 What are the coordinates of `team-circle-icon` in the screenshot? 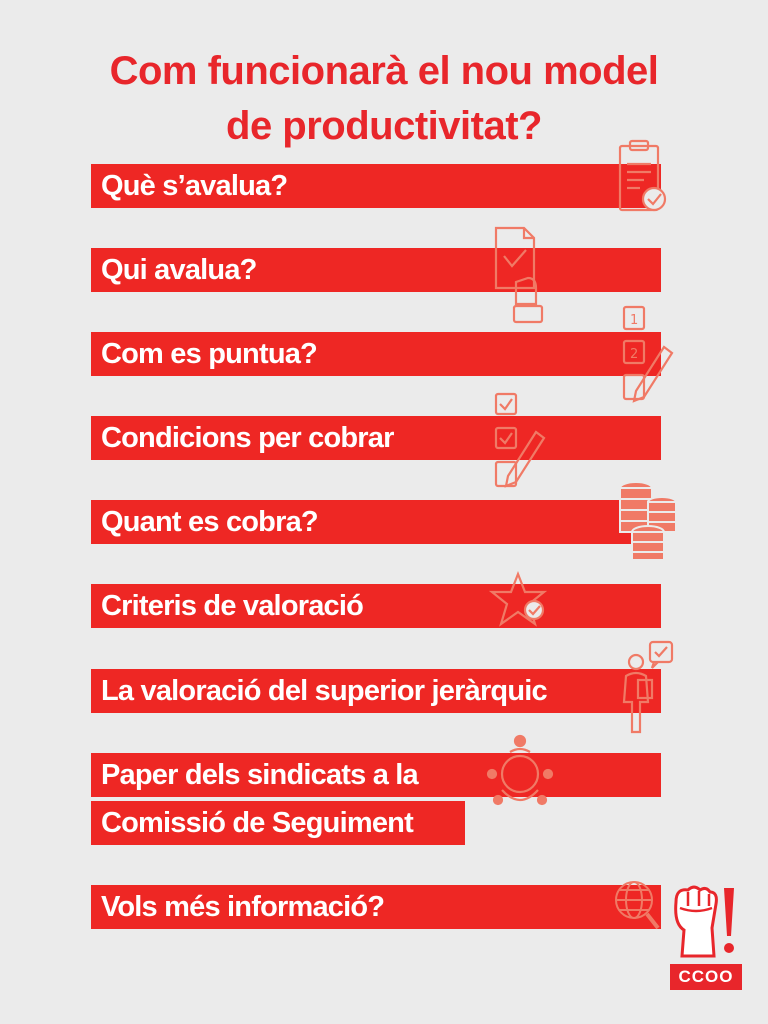 It's located at (520, 773).